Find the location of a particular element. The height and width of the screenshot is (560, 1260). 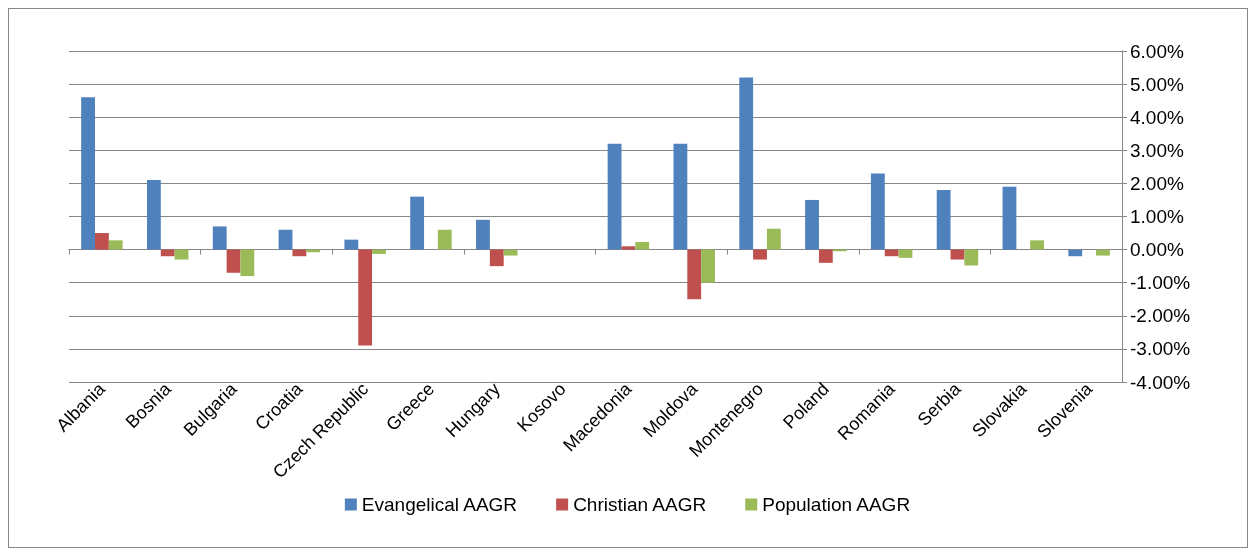

y-tick-label: 0.00% is located at coordinates (1157, 250).